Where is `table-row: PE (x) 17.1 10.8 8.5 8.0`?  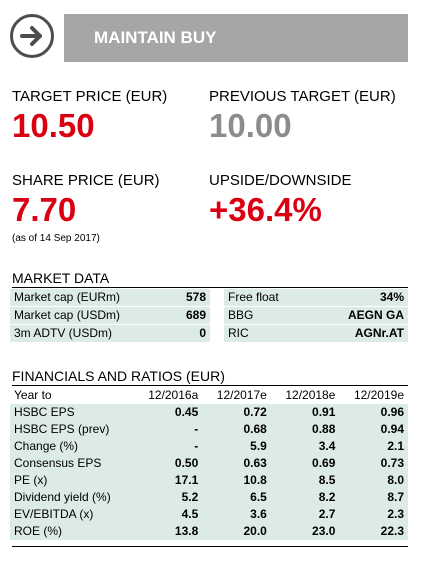
table-row: PE (x) 17.1 10.8 8.5 8.0 is located at coordinates (209, 480).